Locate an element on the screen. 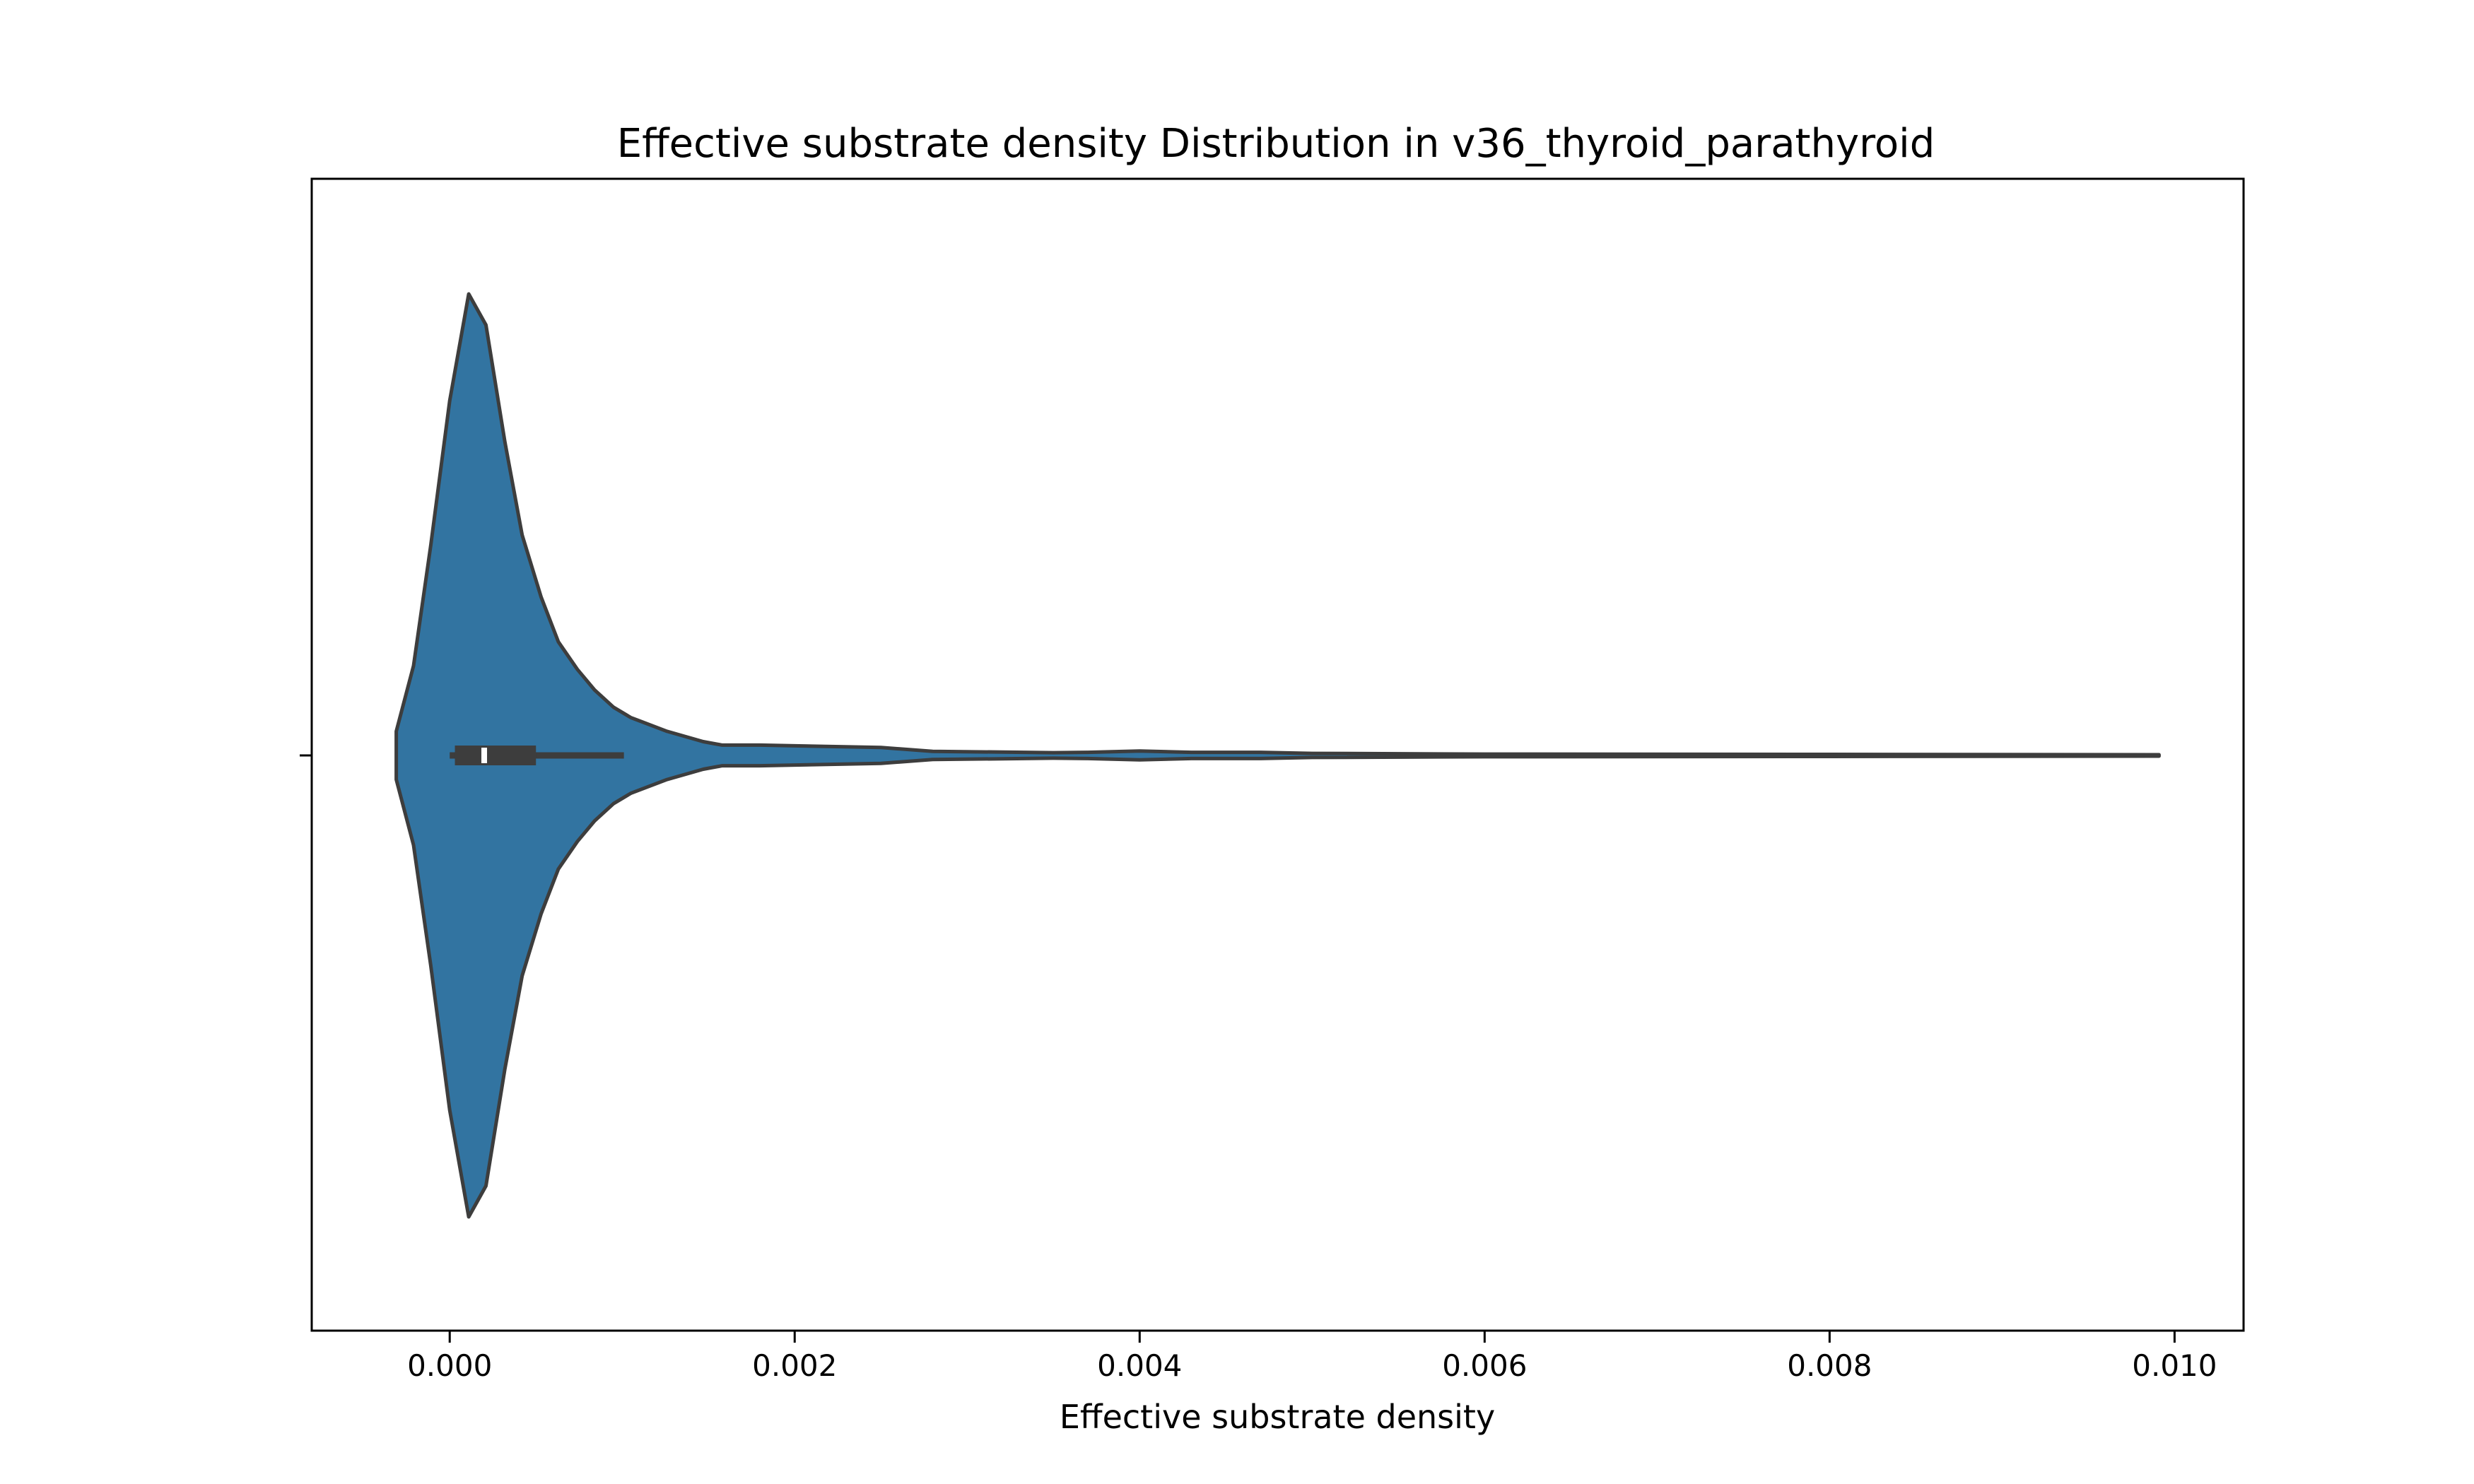  median-marker is located at coordinates (484, 755).